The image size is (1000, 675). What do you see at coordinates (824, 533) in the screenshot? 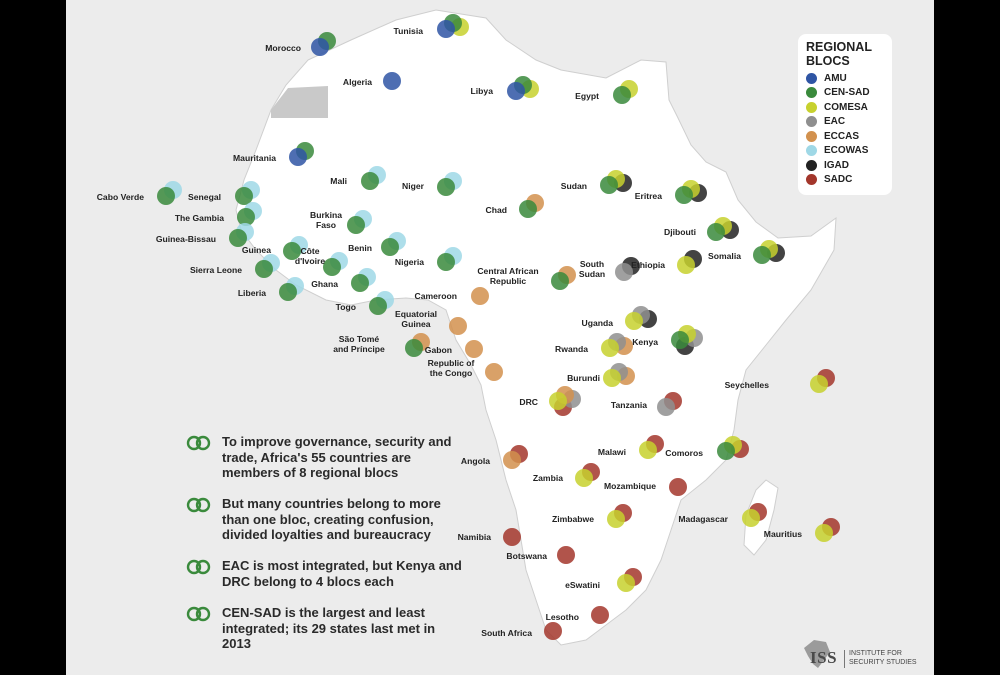
I see `mauritius-comesa-dot` at bounding box center [824, 533].